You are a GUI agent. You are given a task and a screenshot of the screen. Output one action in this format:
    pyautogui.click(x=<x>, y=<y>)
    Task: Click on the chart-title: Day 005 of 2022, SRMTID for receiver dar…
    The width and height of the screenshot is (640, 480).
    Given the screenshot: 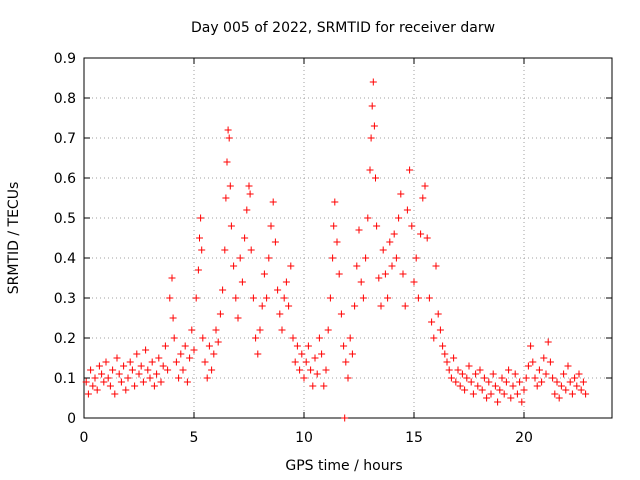 What is the action you would take?
    pyautogui.click(x=343, y=28)
    